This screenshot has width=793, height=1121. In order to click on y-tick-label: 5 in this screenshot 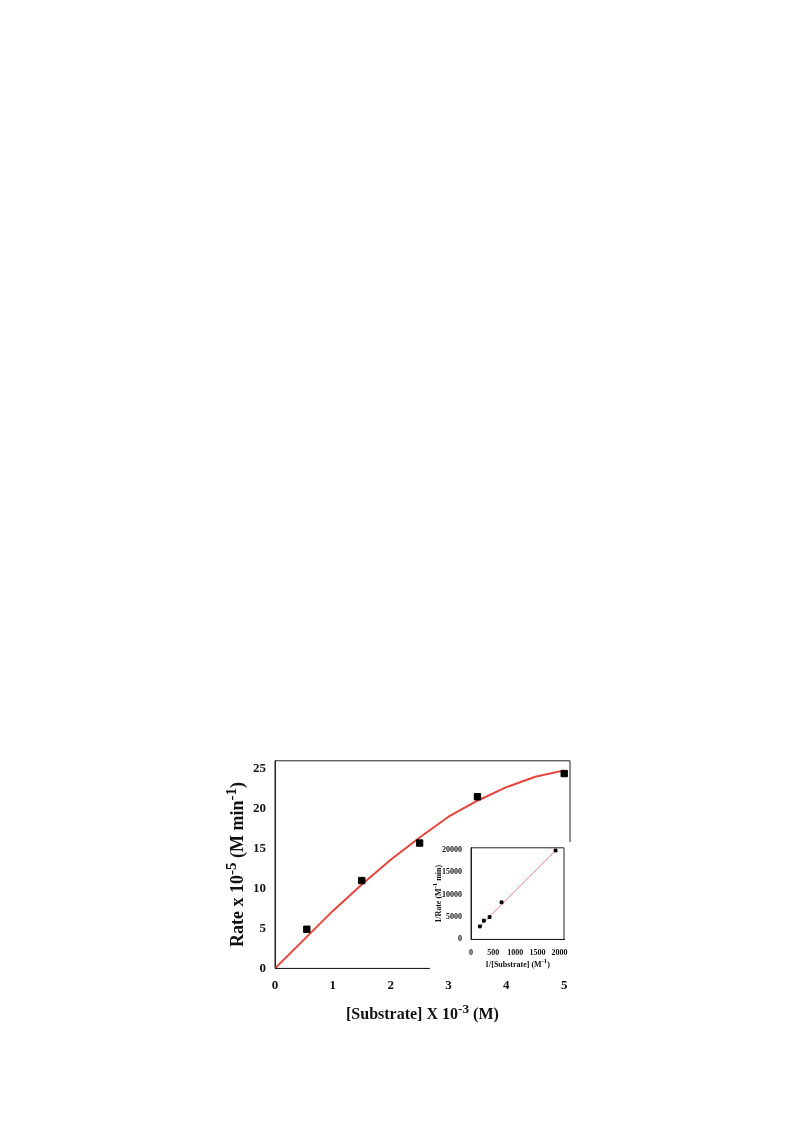, I will do `click(263, 927)`.